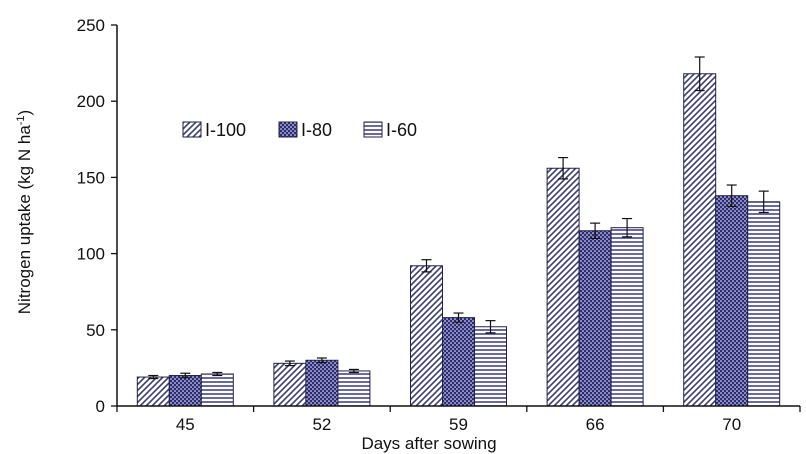 This screenshot has width=806, height=454. Describe the element at coordinates (185, 424) in the screenshot. I see `x-tick-label-45: 45` at that location.